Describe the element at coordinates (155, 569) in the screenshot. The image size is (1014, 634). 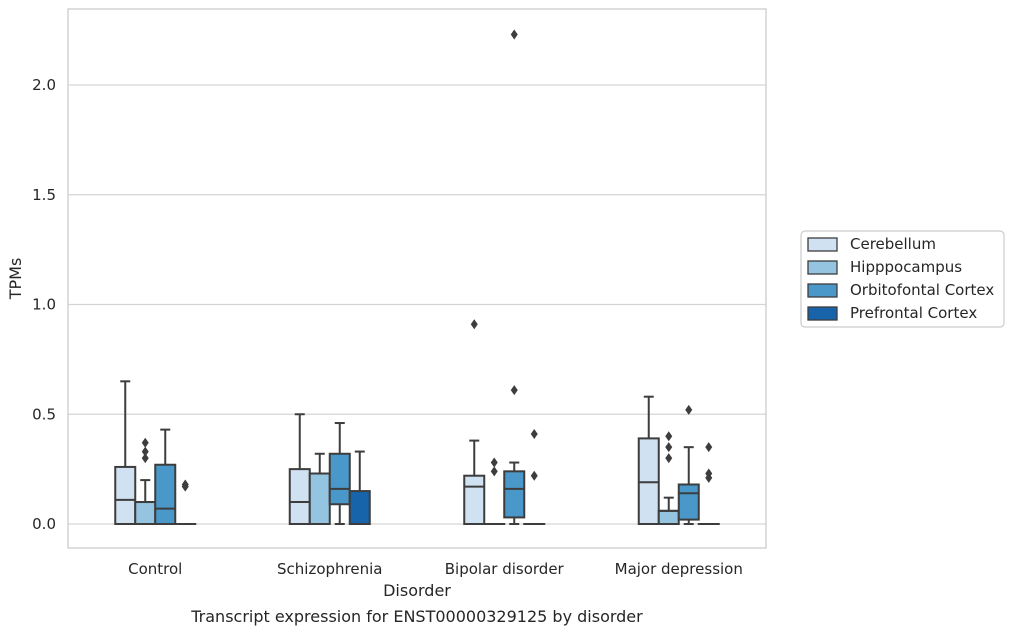
I see `x-tick-label: Control` at that location.